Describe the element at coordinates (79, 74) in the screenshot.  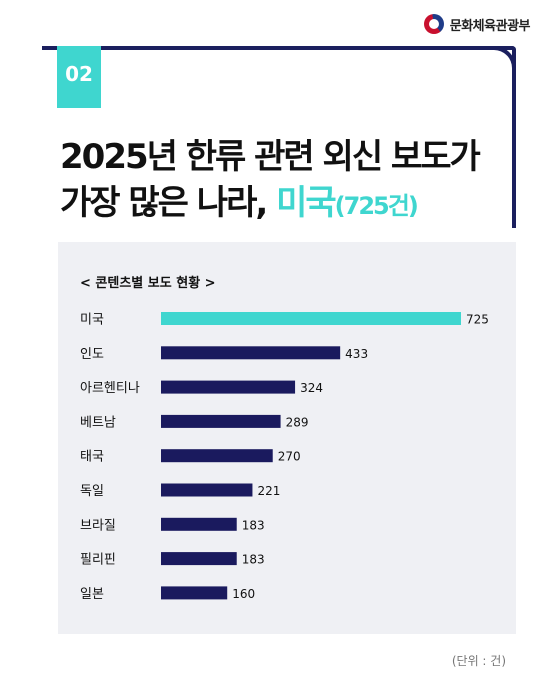
I see `section-number: 02` at that location.